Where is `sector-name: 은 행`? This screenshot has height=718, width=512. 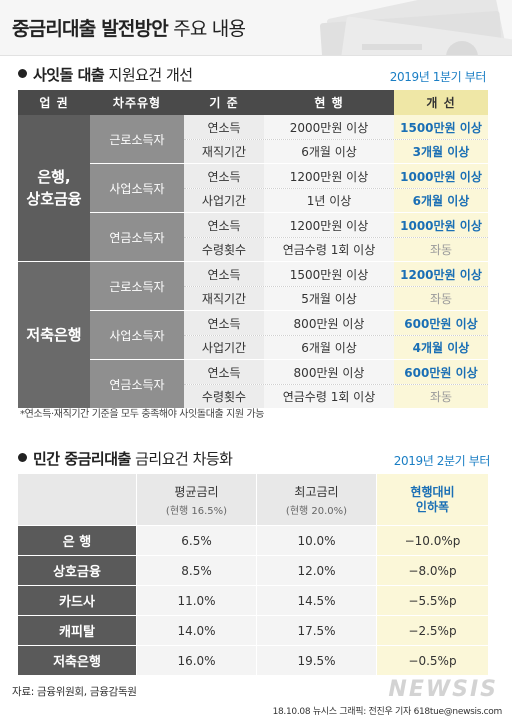
sector-name: 은 행 is located at coordinates (77, 540).